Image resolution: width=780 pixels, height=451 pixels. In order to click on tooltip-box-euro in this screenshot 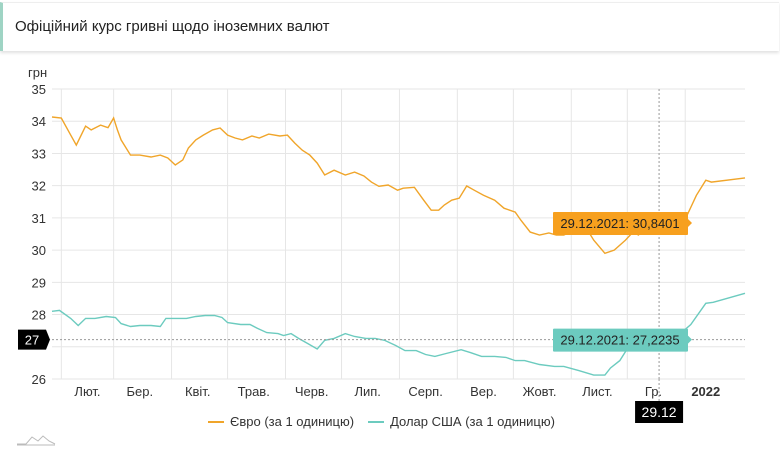, I will do `click(620, 224)`.